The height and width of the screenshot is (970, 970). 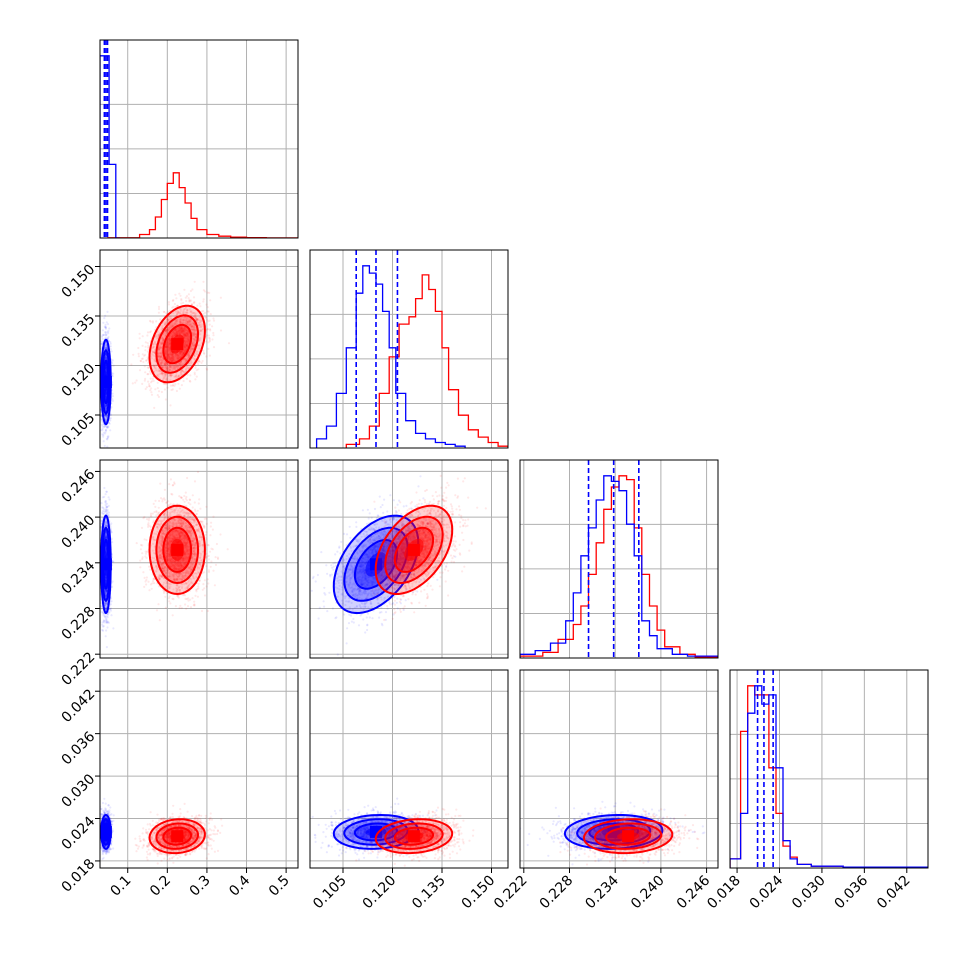 I want to click on panel-border, so click(x=409, y=349).